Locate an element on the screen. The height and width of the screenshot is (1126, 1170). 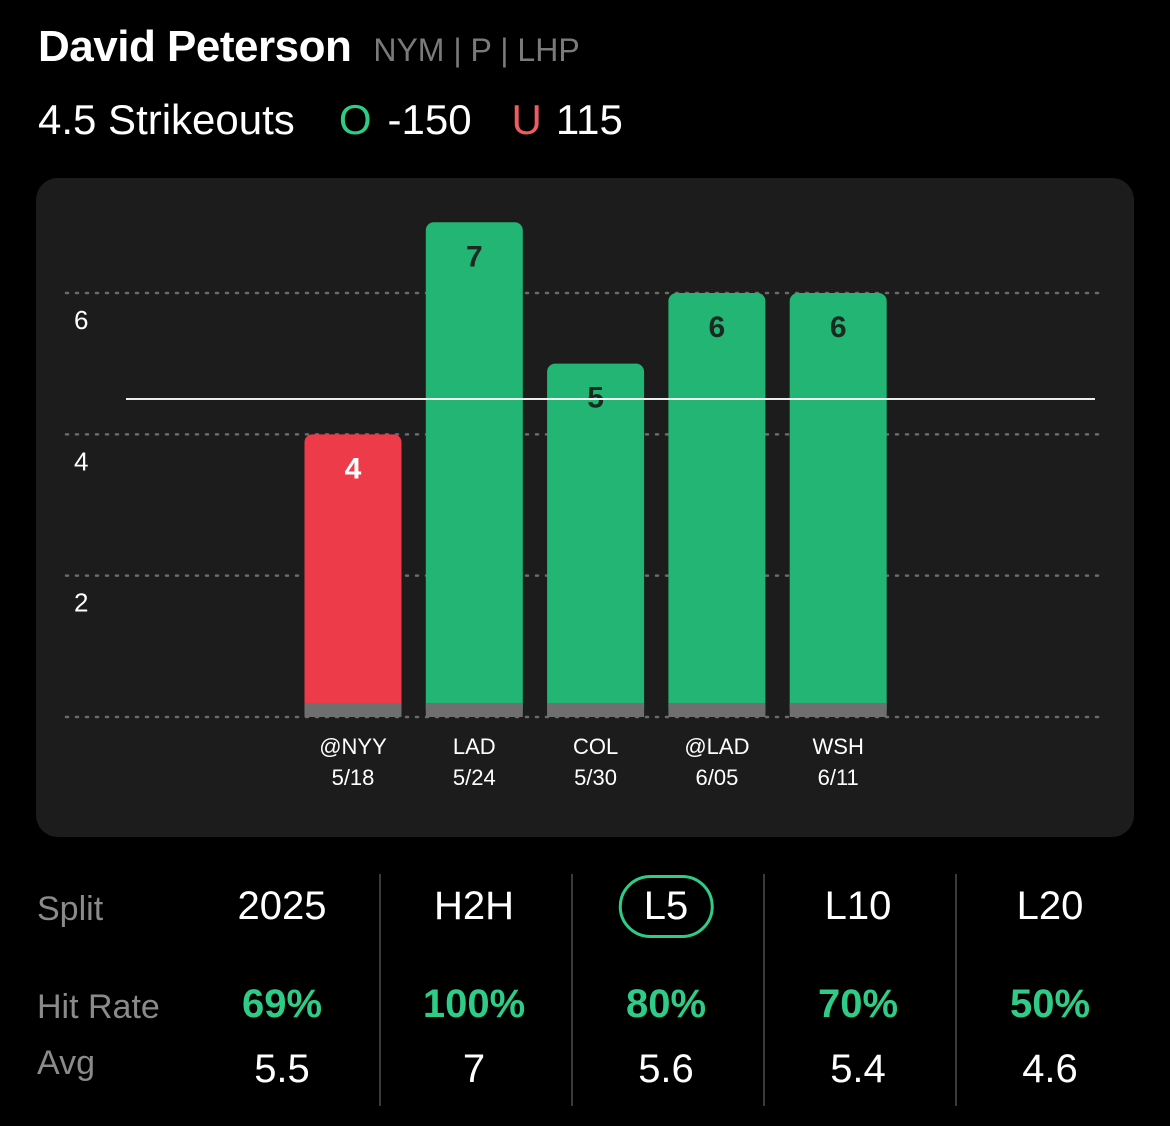
tab-l10: L10 is located at coordinates (858, 906).